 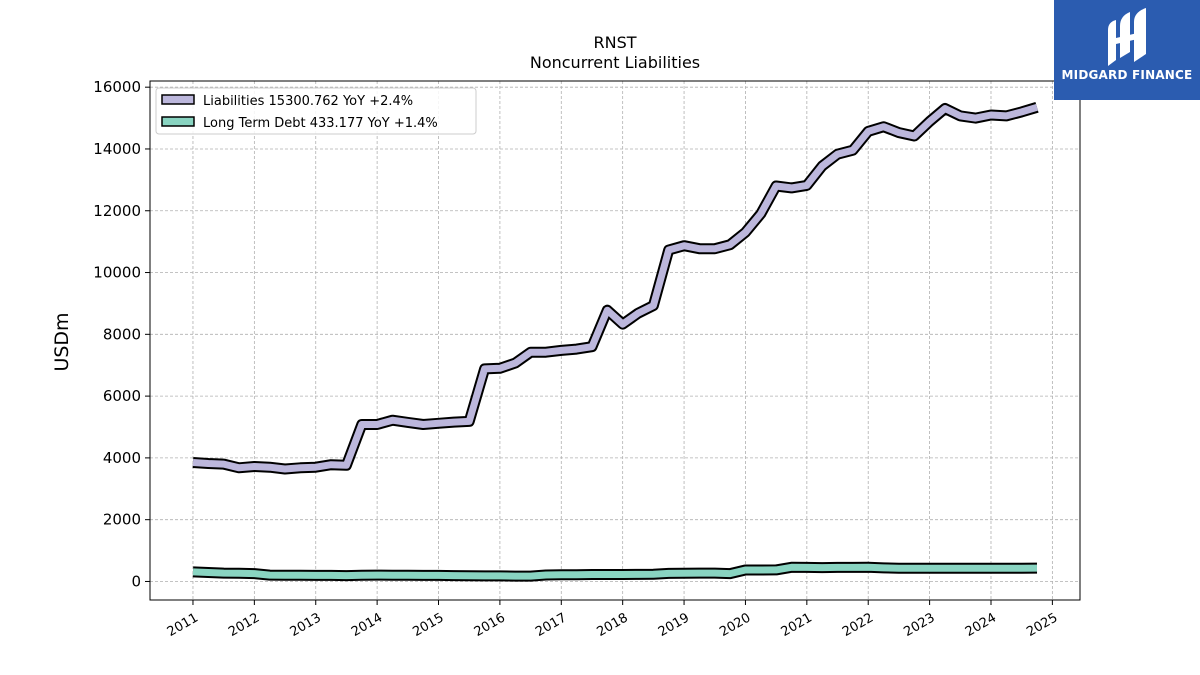 What do you see at coordinates (858, 625) in the screenshot?
I see `x-tick-label: 2022` at bounding box center [858, 625].